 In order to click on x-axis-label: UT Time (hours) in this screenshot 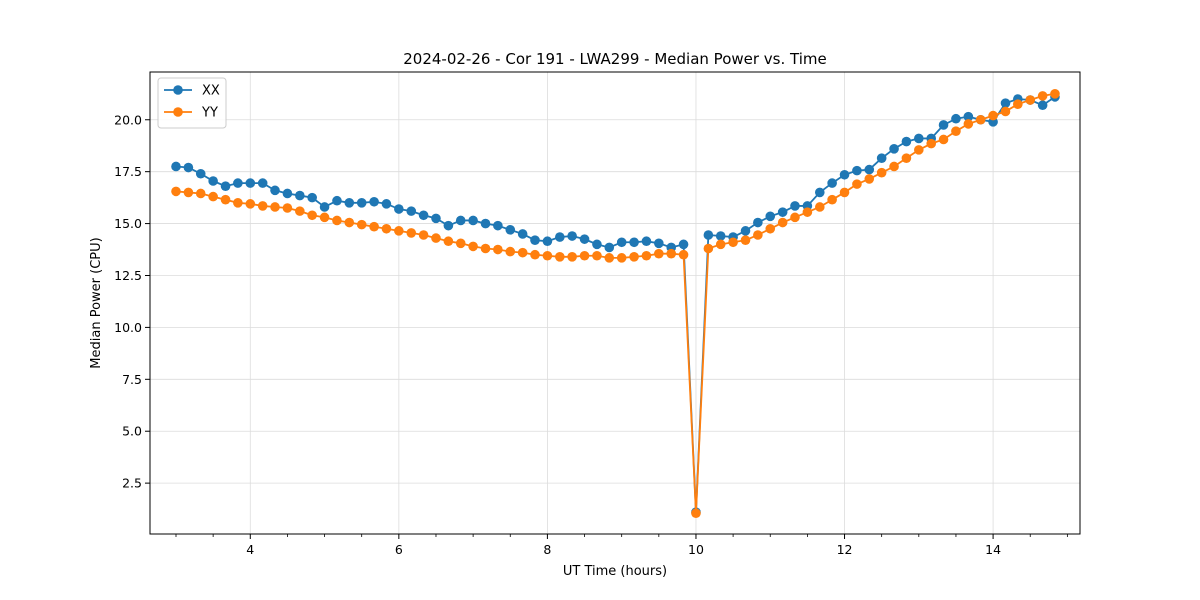, I will do `click(615, 571)`.